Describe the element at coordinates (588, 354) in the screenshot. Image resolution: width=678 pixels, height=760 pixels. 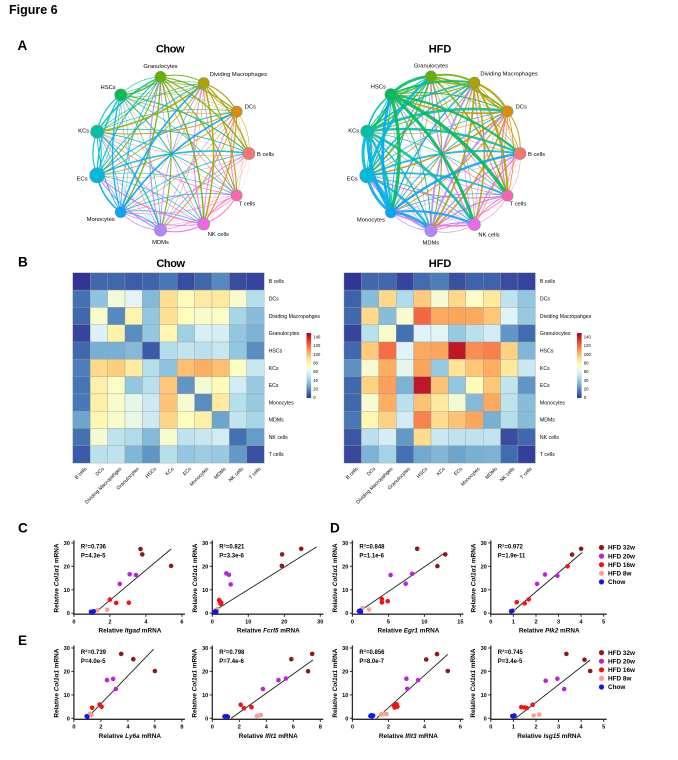
I see `svg-text: 100` at that location.